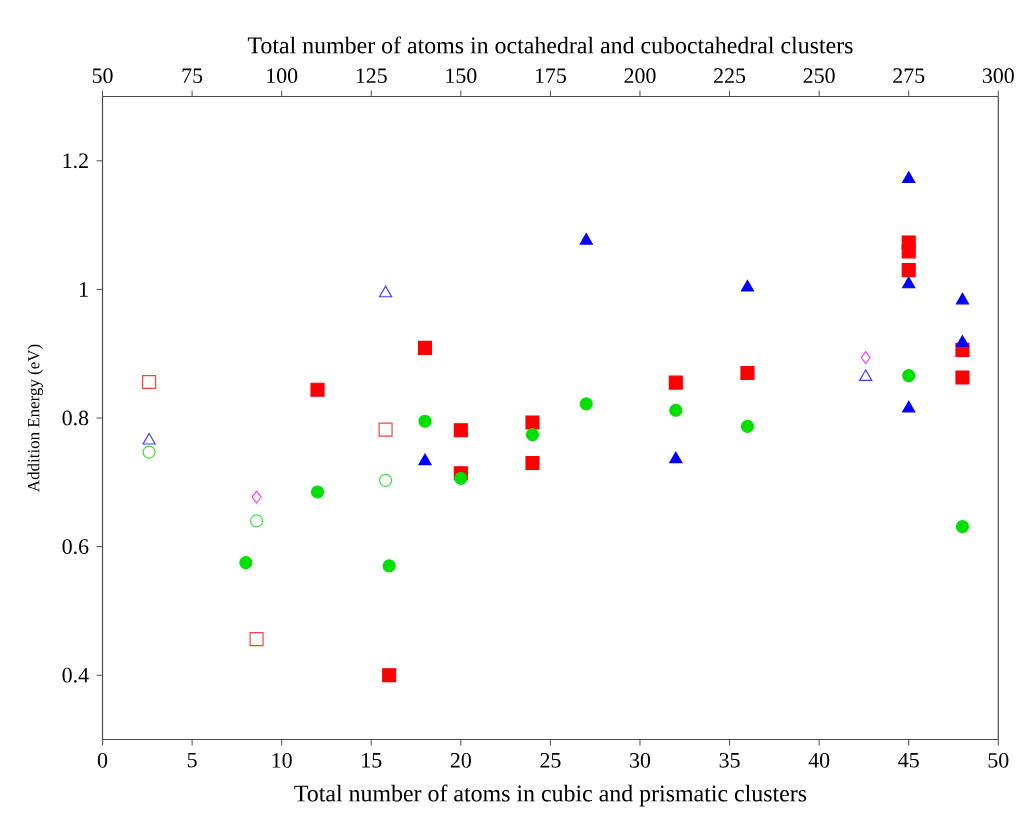 The height and width of the screenshot is (833, 1022). What do you see at coordinates (729, 760) in the screenshot?
I see `x-tick-label: 35` at bounding box center [729, 760].